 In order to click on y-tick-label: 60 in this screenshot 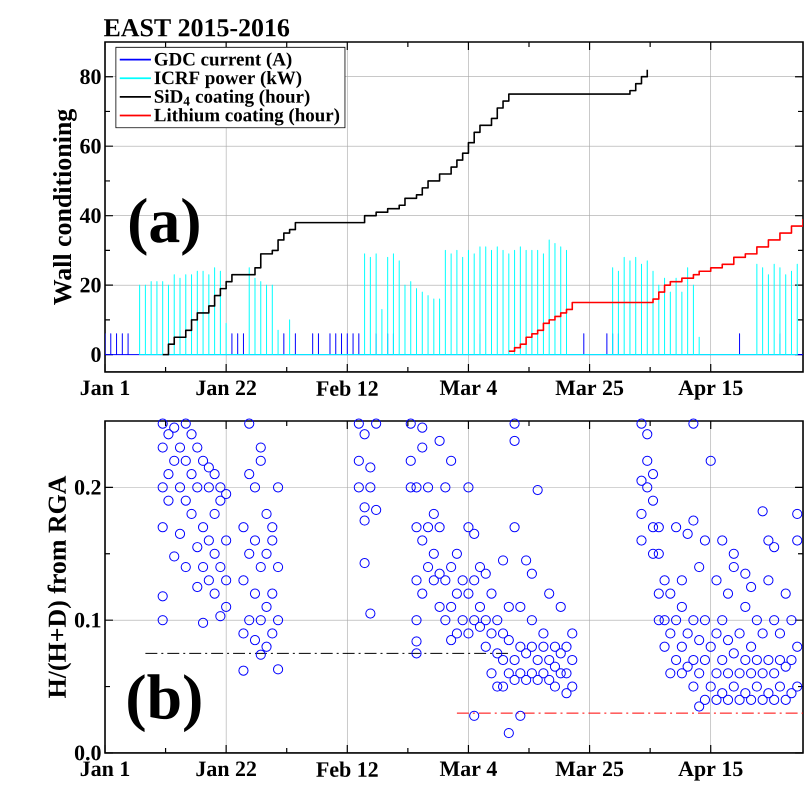, I will do `click(90, 146)`.